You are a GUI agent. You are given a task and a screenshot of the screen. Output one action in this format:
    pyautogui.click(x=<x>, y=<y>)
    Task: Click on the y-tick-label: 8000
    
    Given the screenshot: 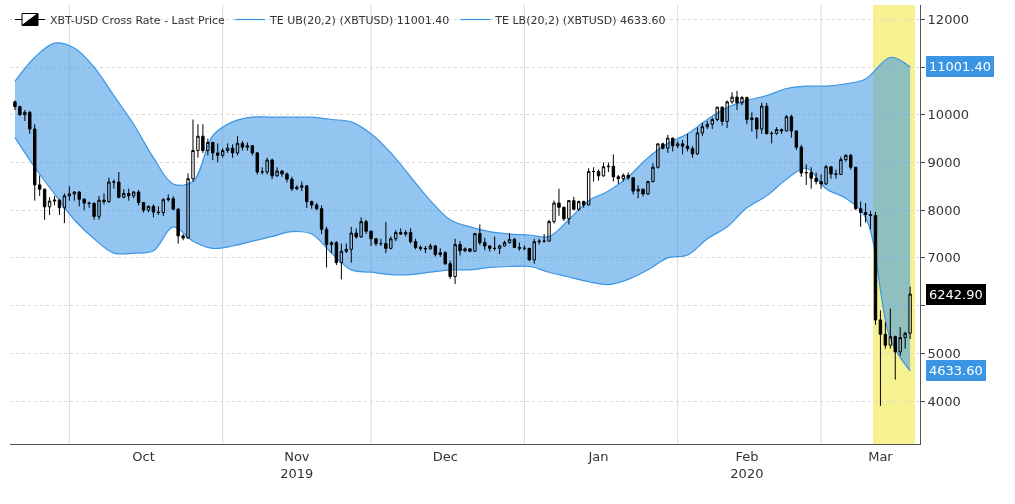 What is the action you would take?
    pyautogui.click(x=944, y=210)
    